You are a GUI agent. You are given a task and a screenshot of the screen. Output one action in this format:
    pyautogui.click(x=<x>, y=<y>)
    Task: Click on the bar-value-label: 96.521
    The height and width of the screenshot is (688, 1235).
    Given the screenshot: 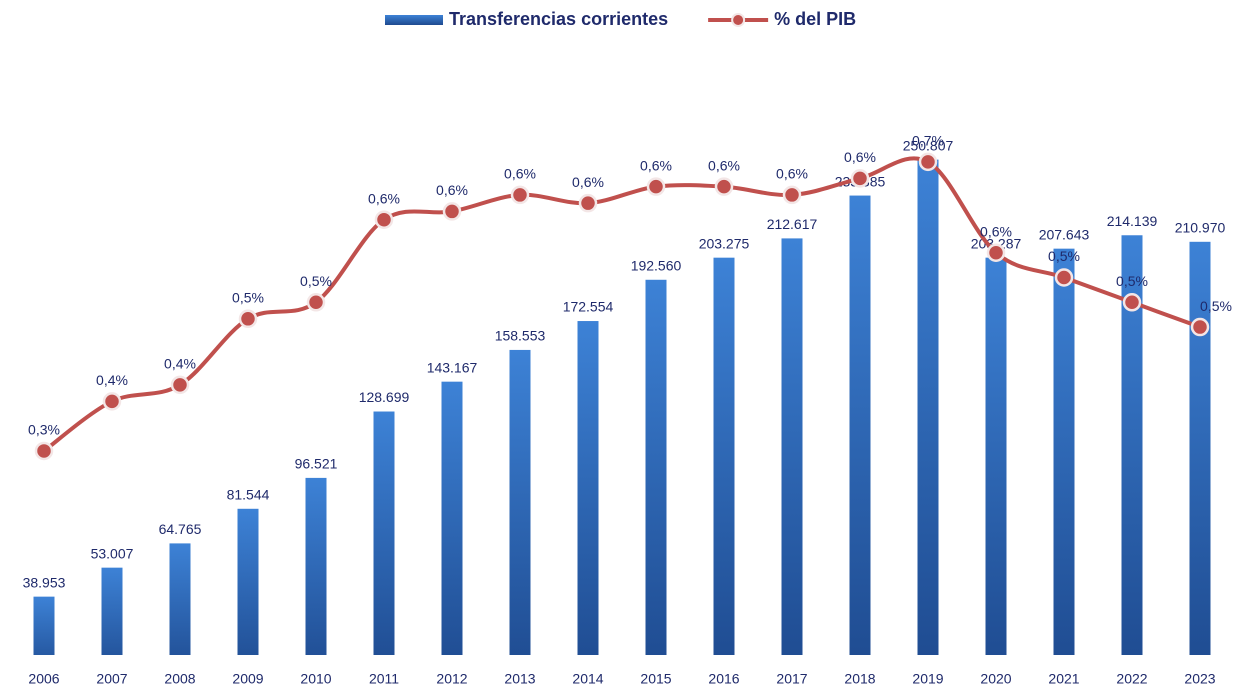 What is the action you would take?
    pyautogui.click(x=316, y=464)
    